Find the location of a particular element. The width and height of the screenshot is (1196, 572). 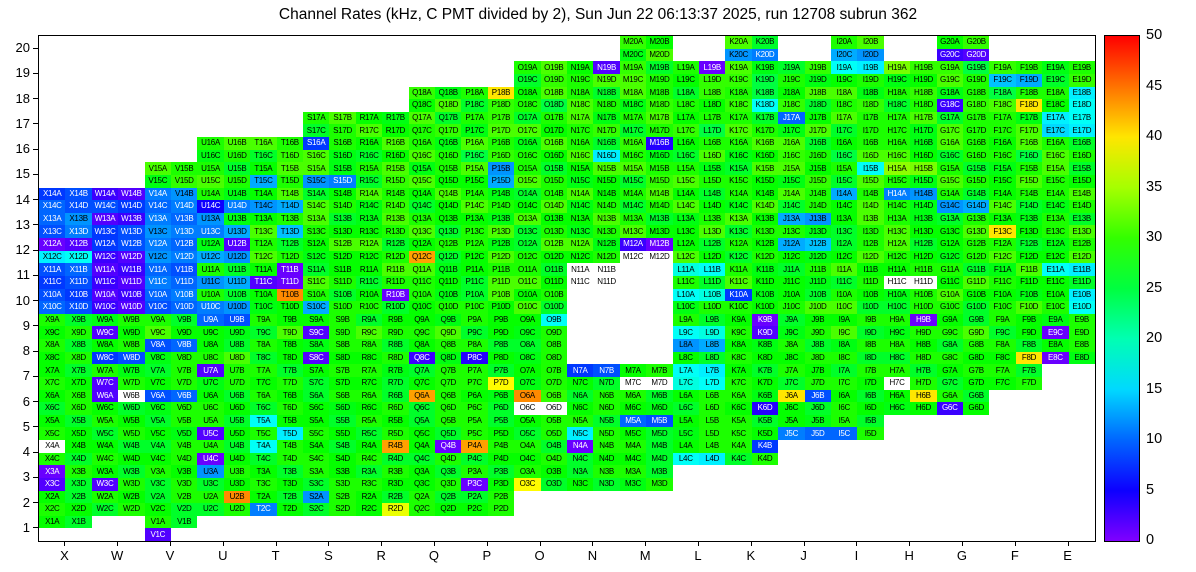

heatmap-cell: N3C is located at coordinates (580, 484).